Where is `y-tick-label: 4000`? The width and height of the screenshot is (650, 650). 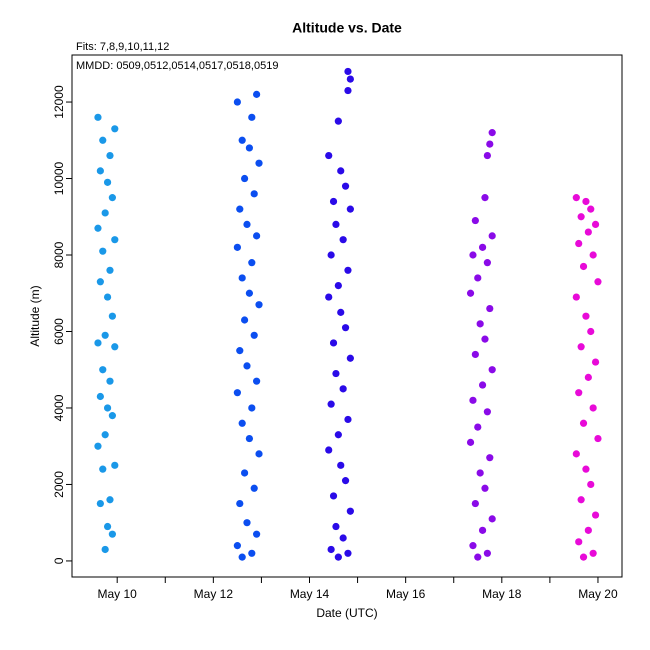 y-tick-label: 4000 is located at coordinates (59, 407).